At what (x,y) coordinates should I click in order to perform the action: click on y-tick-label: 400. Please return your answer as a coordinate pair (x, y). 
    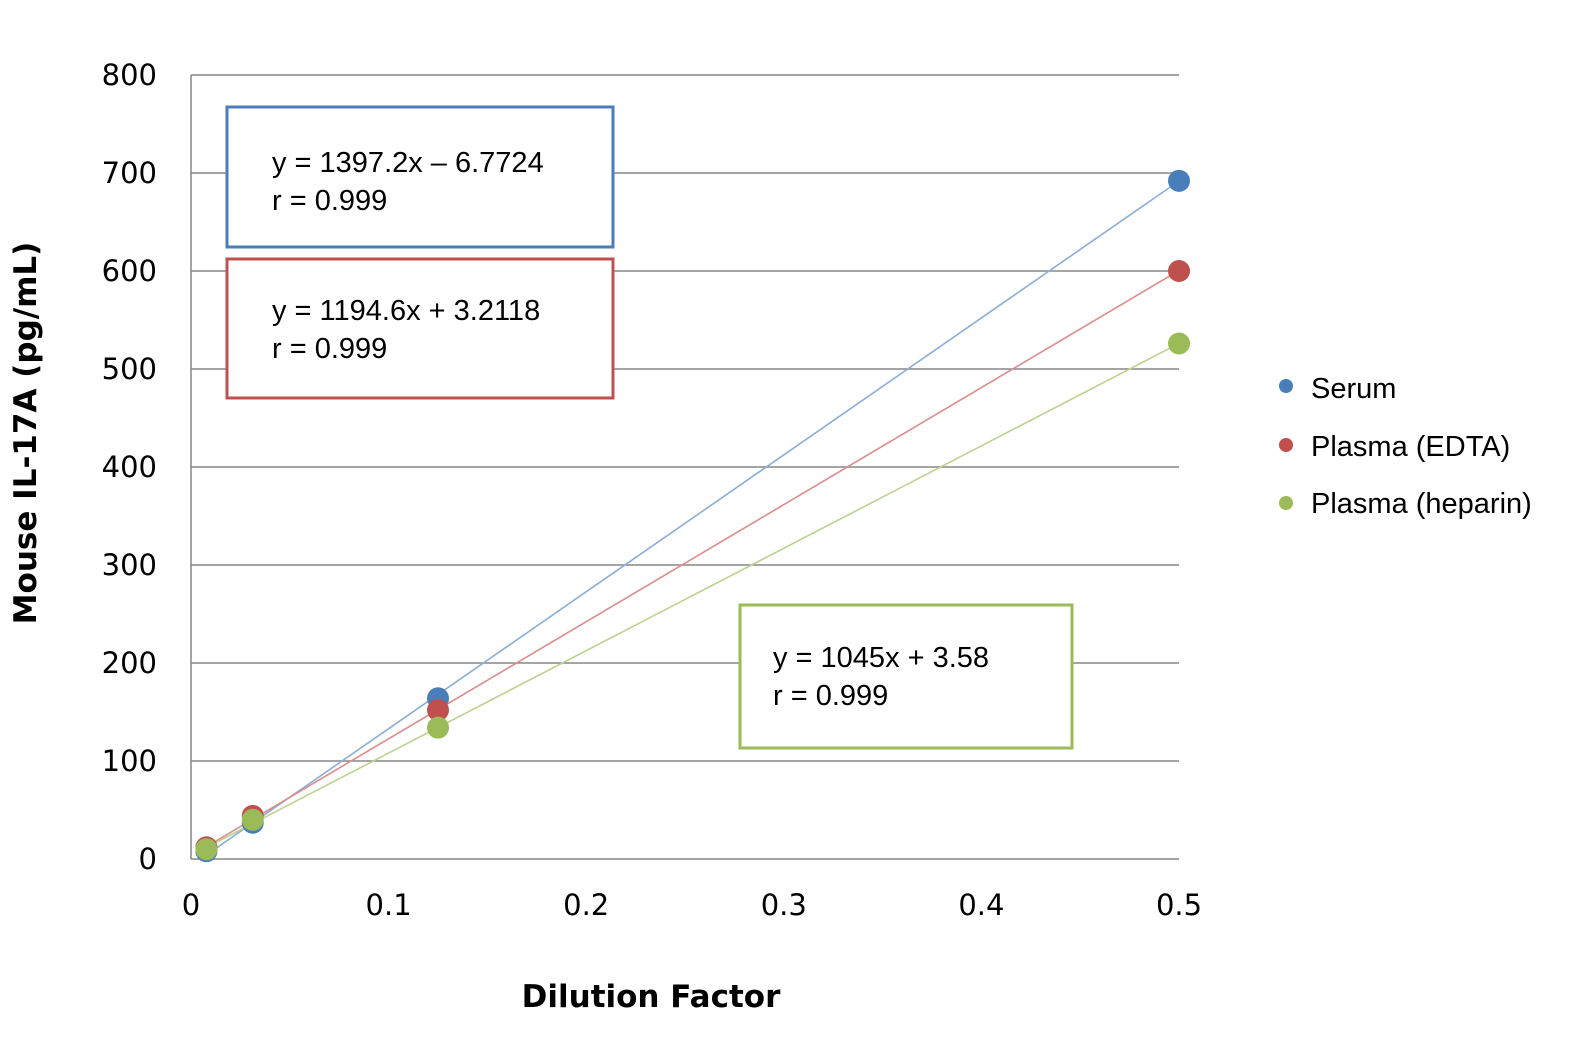
    Looking at the image, I should click on (129, 467).